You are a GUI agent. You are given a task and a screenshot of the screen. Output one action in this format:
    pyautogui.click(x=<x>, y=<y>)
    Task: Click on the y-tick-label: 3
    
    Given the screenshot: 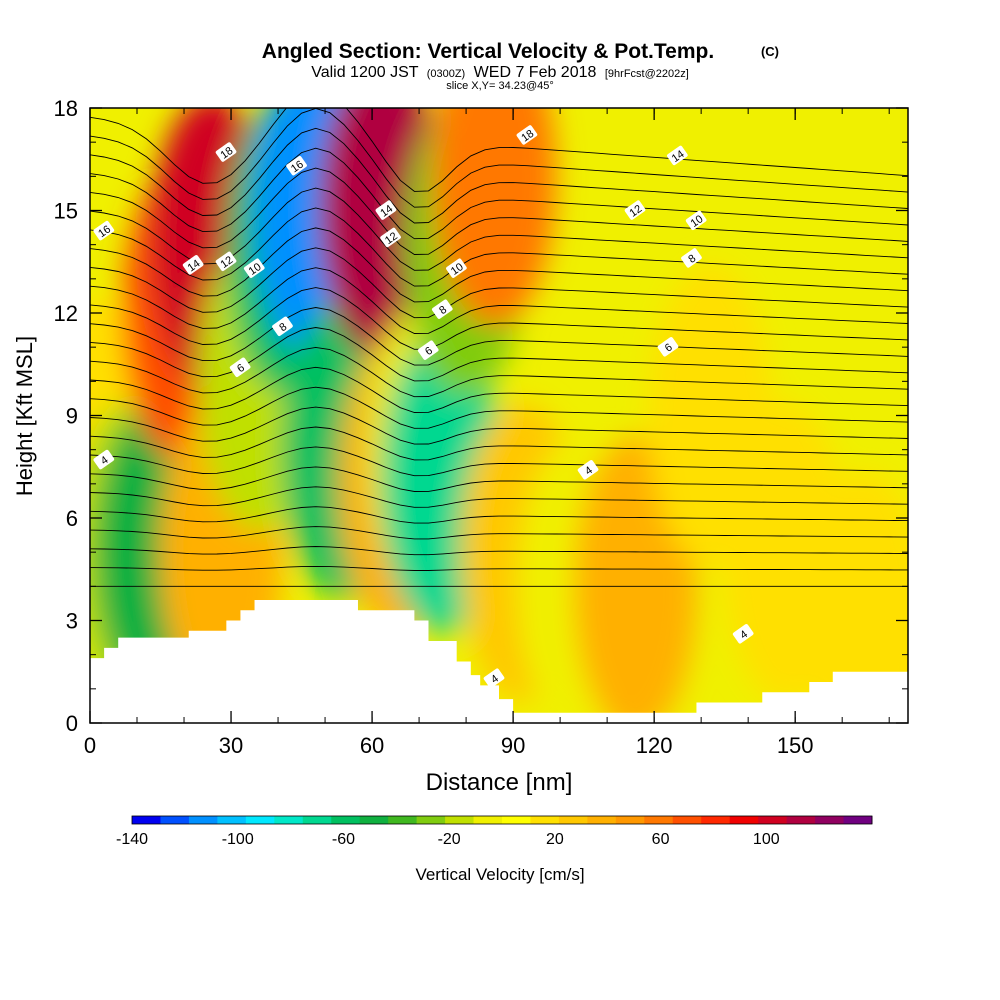 What is the action you would take?
    pyautogui.click(x=72, y=621)
    